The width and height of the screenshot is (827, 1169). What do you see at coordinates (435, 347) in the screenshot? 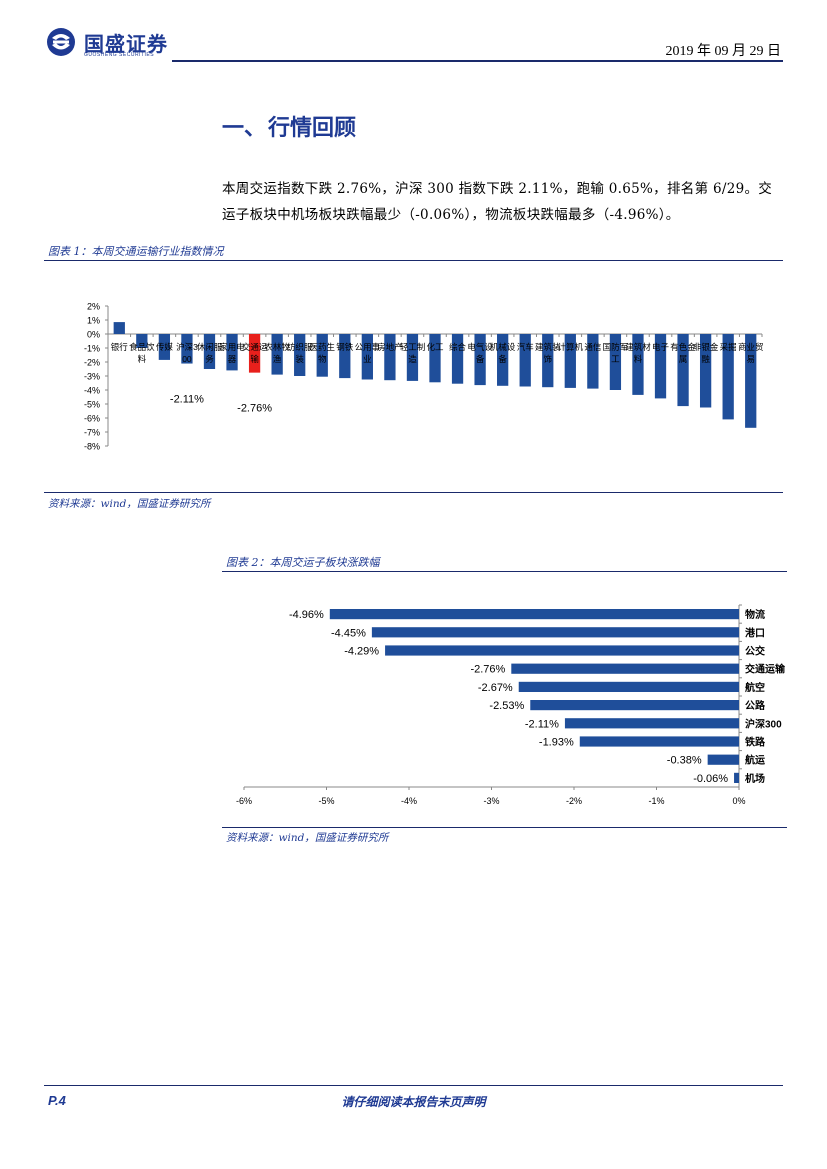
I see `x-category-label: 化工` at bounding box center [435, 347].